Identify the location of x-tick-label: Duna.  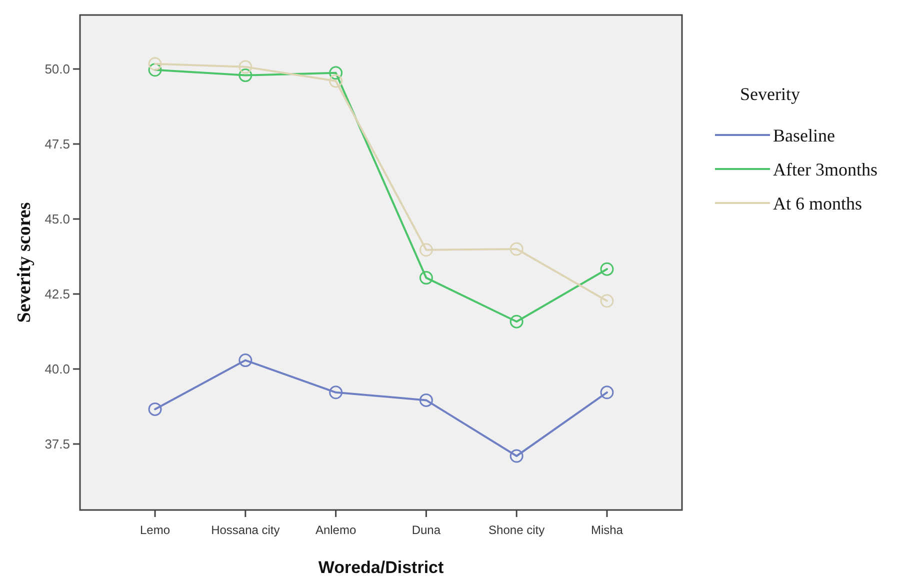
(426, 530).